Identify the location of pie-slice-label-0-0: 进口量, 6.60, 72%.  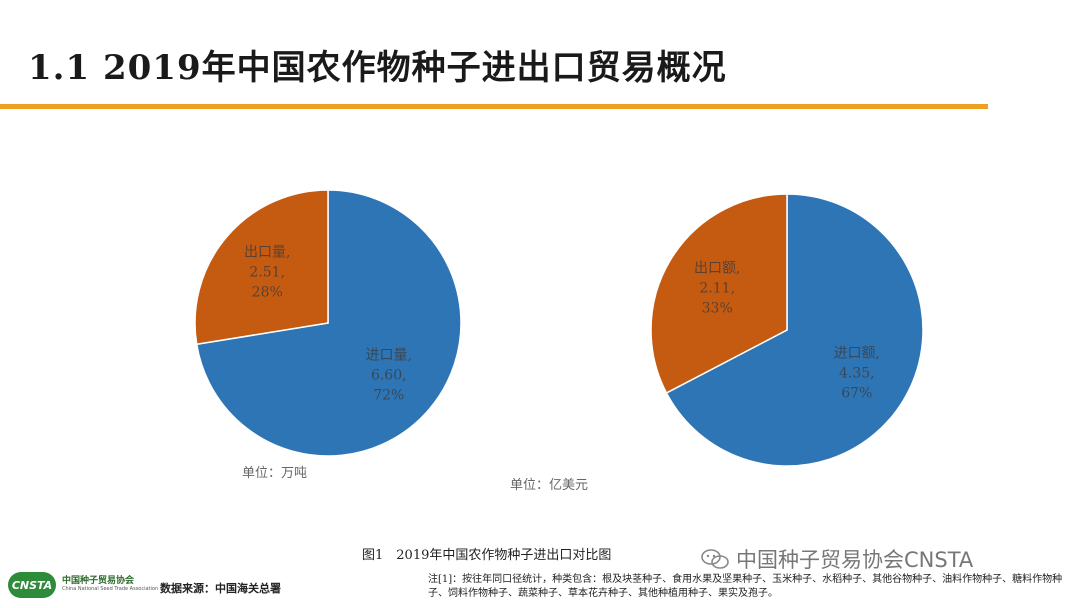
(389, 376).